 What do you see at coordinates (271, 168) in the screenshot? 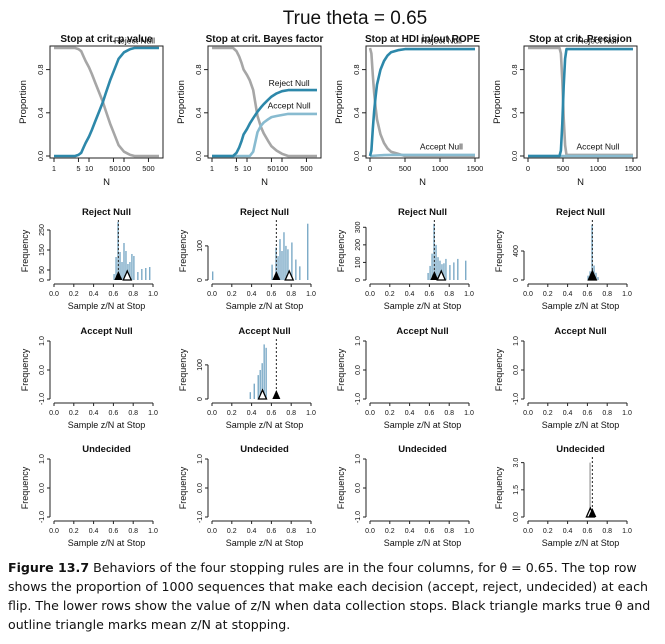
I see `x-tick-label: 50` at bounding box center [271, 168].